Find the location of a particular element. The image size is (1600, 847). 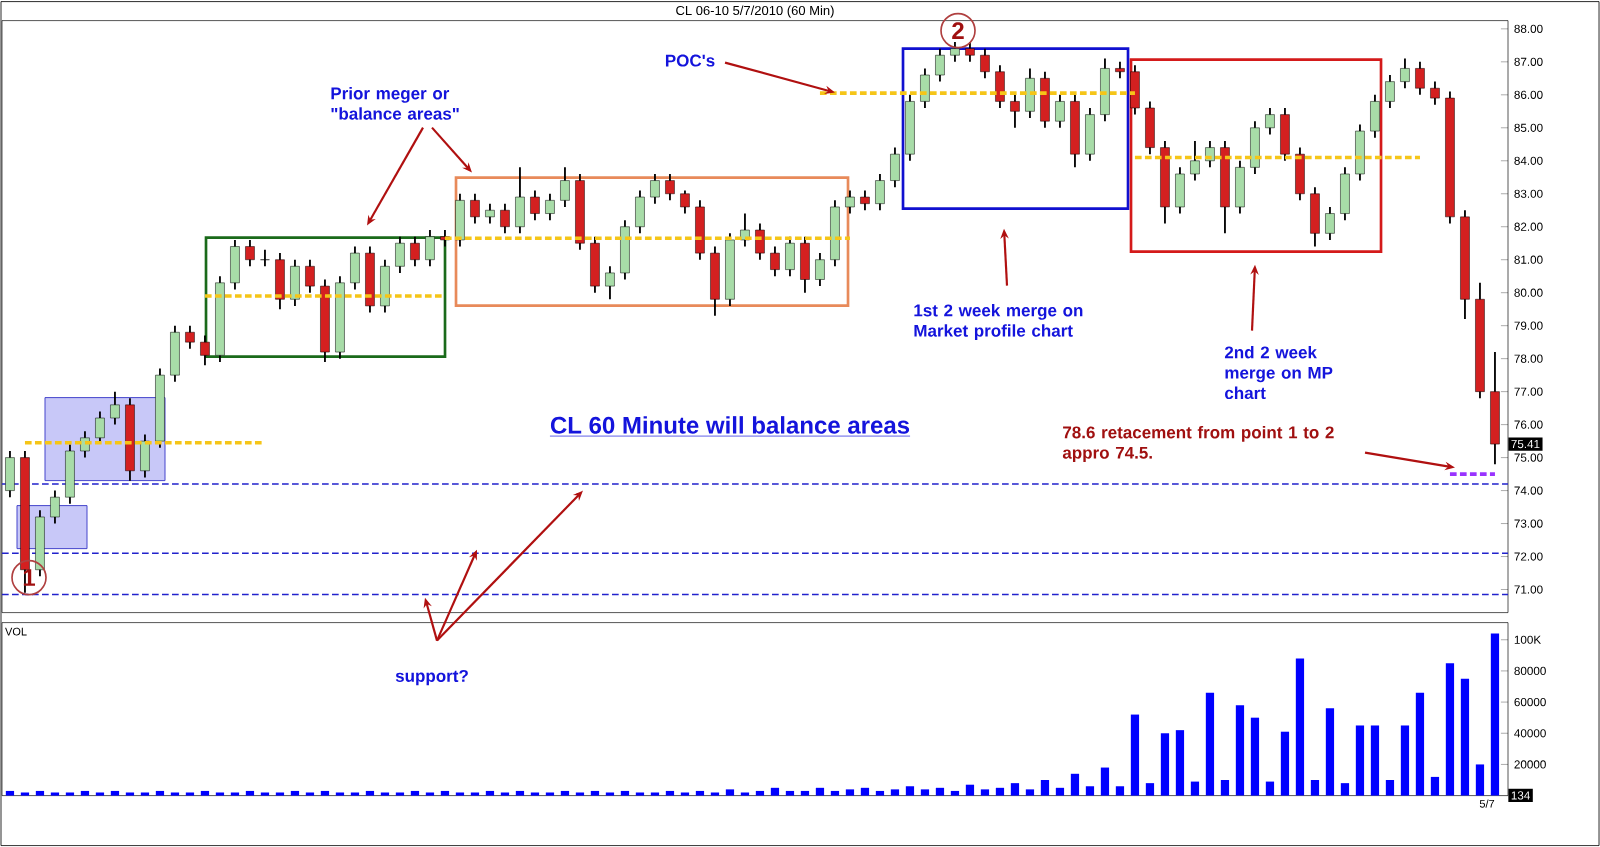

annotation: 2nd 2 week merge on MP chart is located at coordinates (1278, 373).